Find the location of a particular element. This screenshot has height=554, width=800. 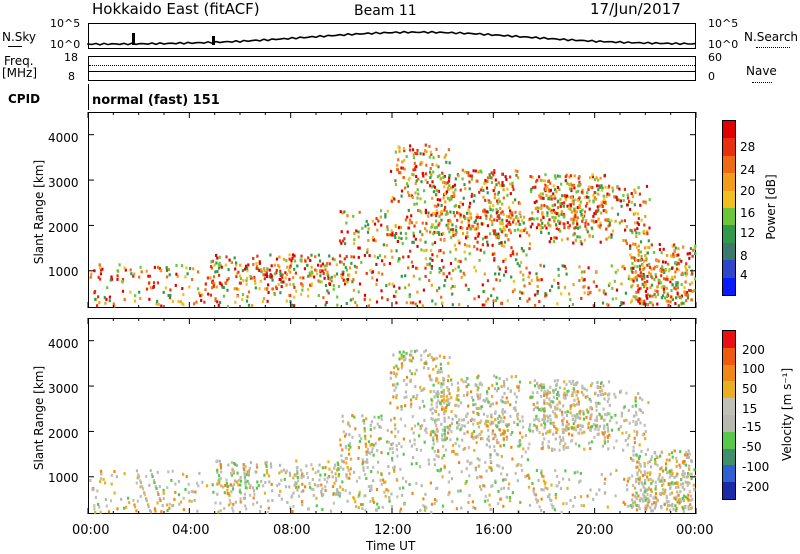

station-title: Hokkaido East (fitACF) is located at coordinates (176, 9).